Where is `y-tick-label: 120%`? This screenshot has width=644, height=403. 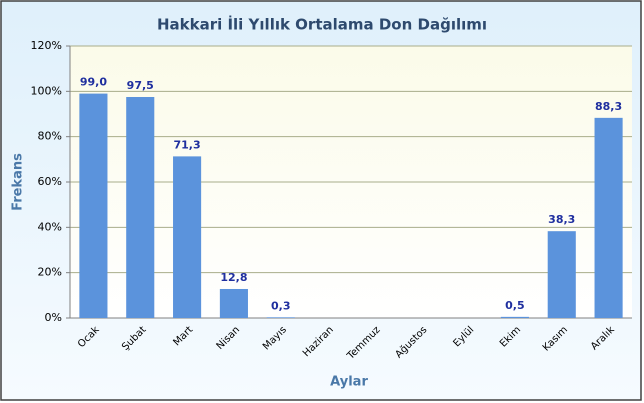
y-tick-label: 120% is located at coordinates (46, 45).